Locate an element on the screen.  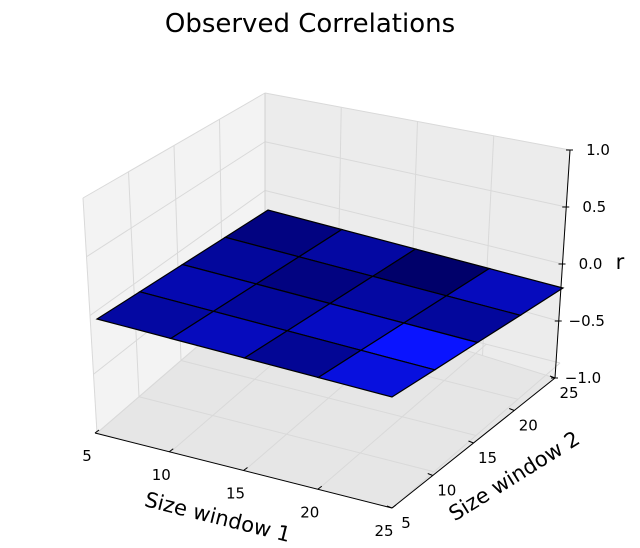
x-tick-label: 15 is located at coordinates (235, 494).